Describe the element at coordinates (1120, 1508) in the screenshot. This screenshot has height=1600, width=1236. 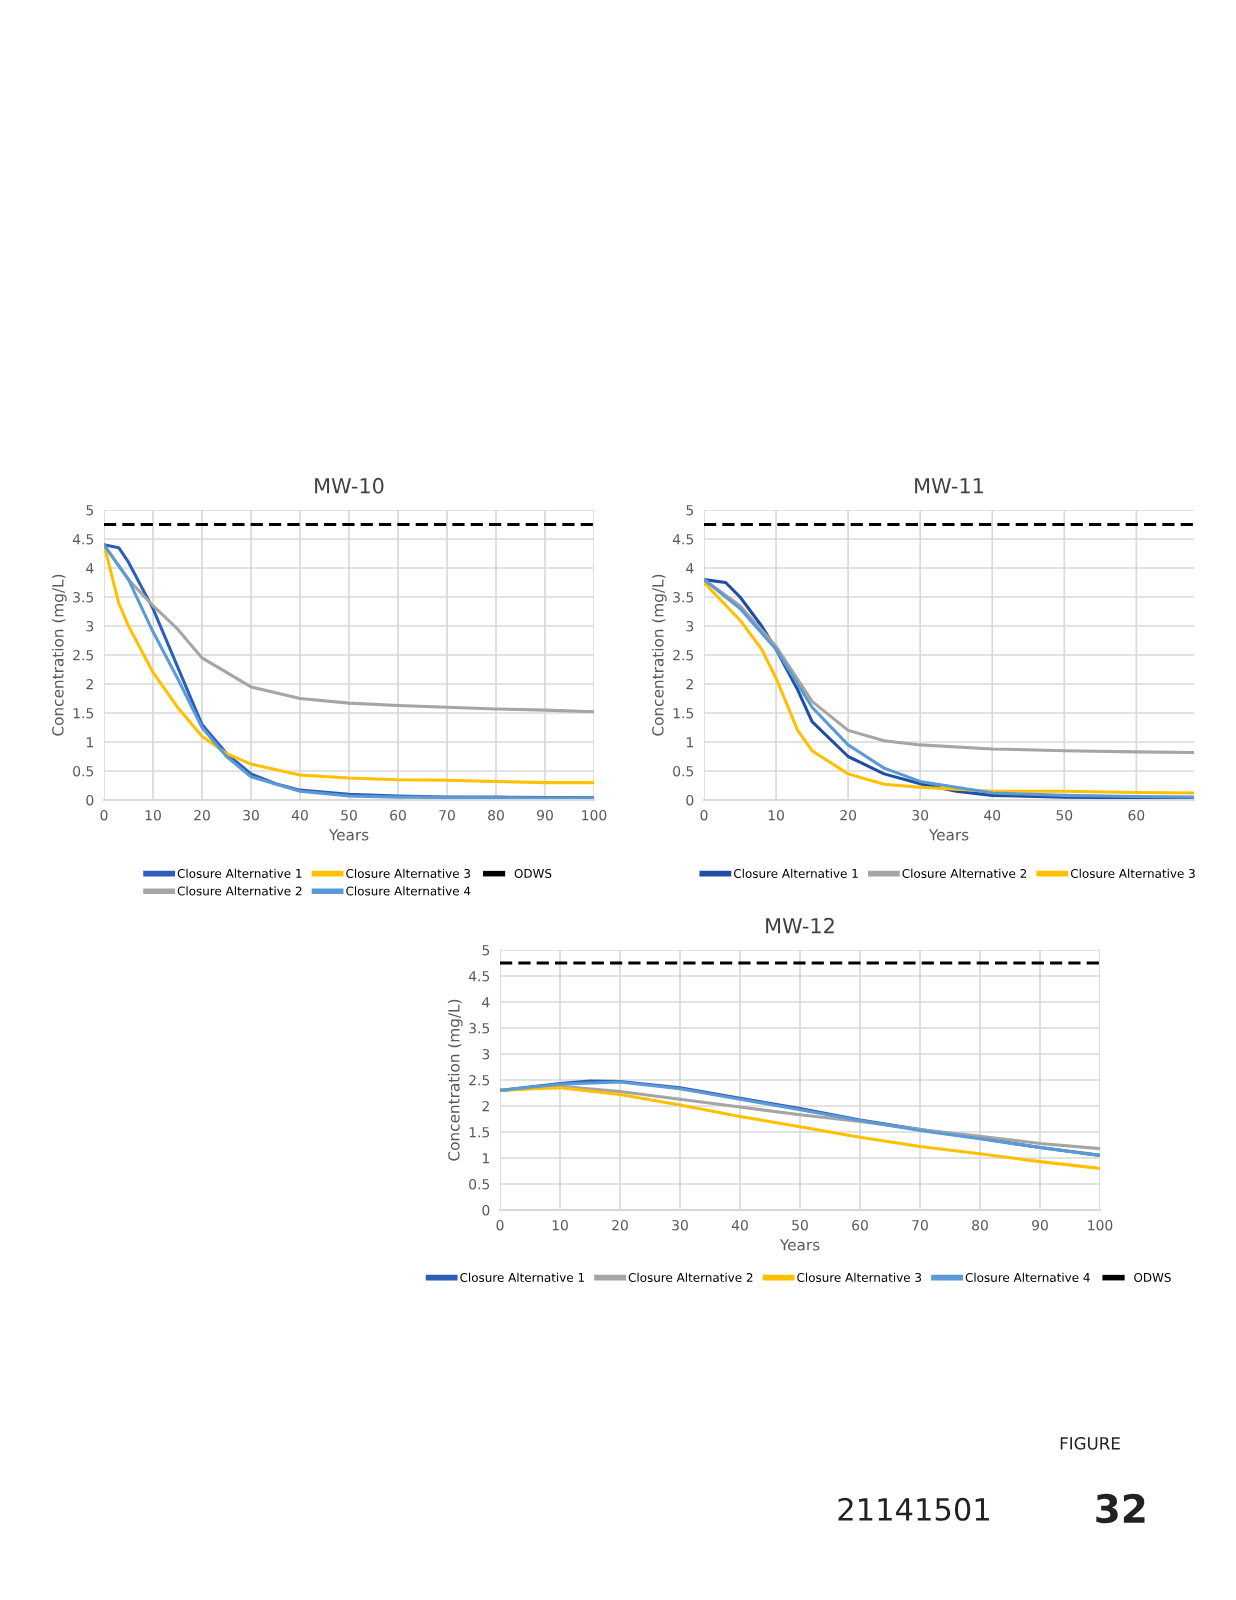
I see `text: 32` at that location.